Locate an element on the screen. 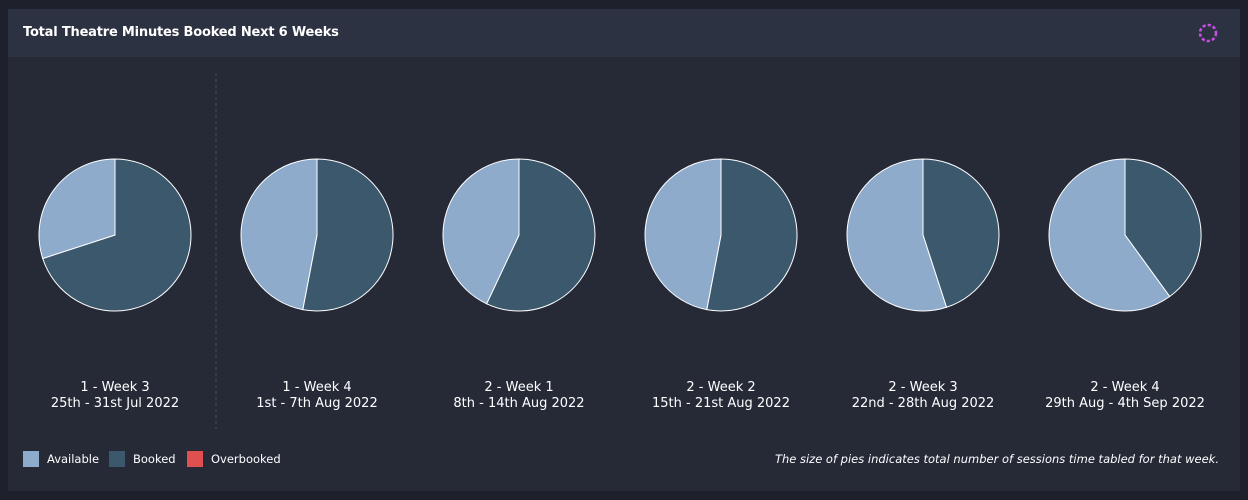  legend-swatch-overbooked is located at coordinates (195, 459).